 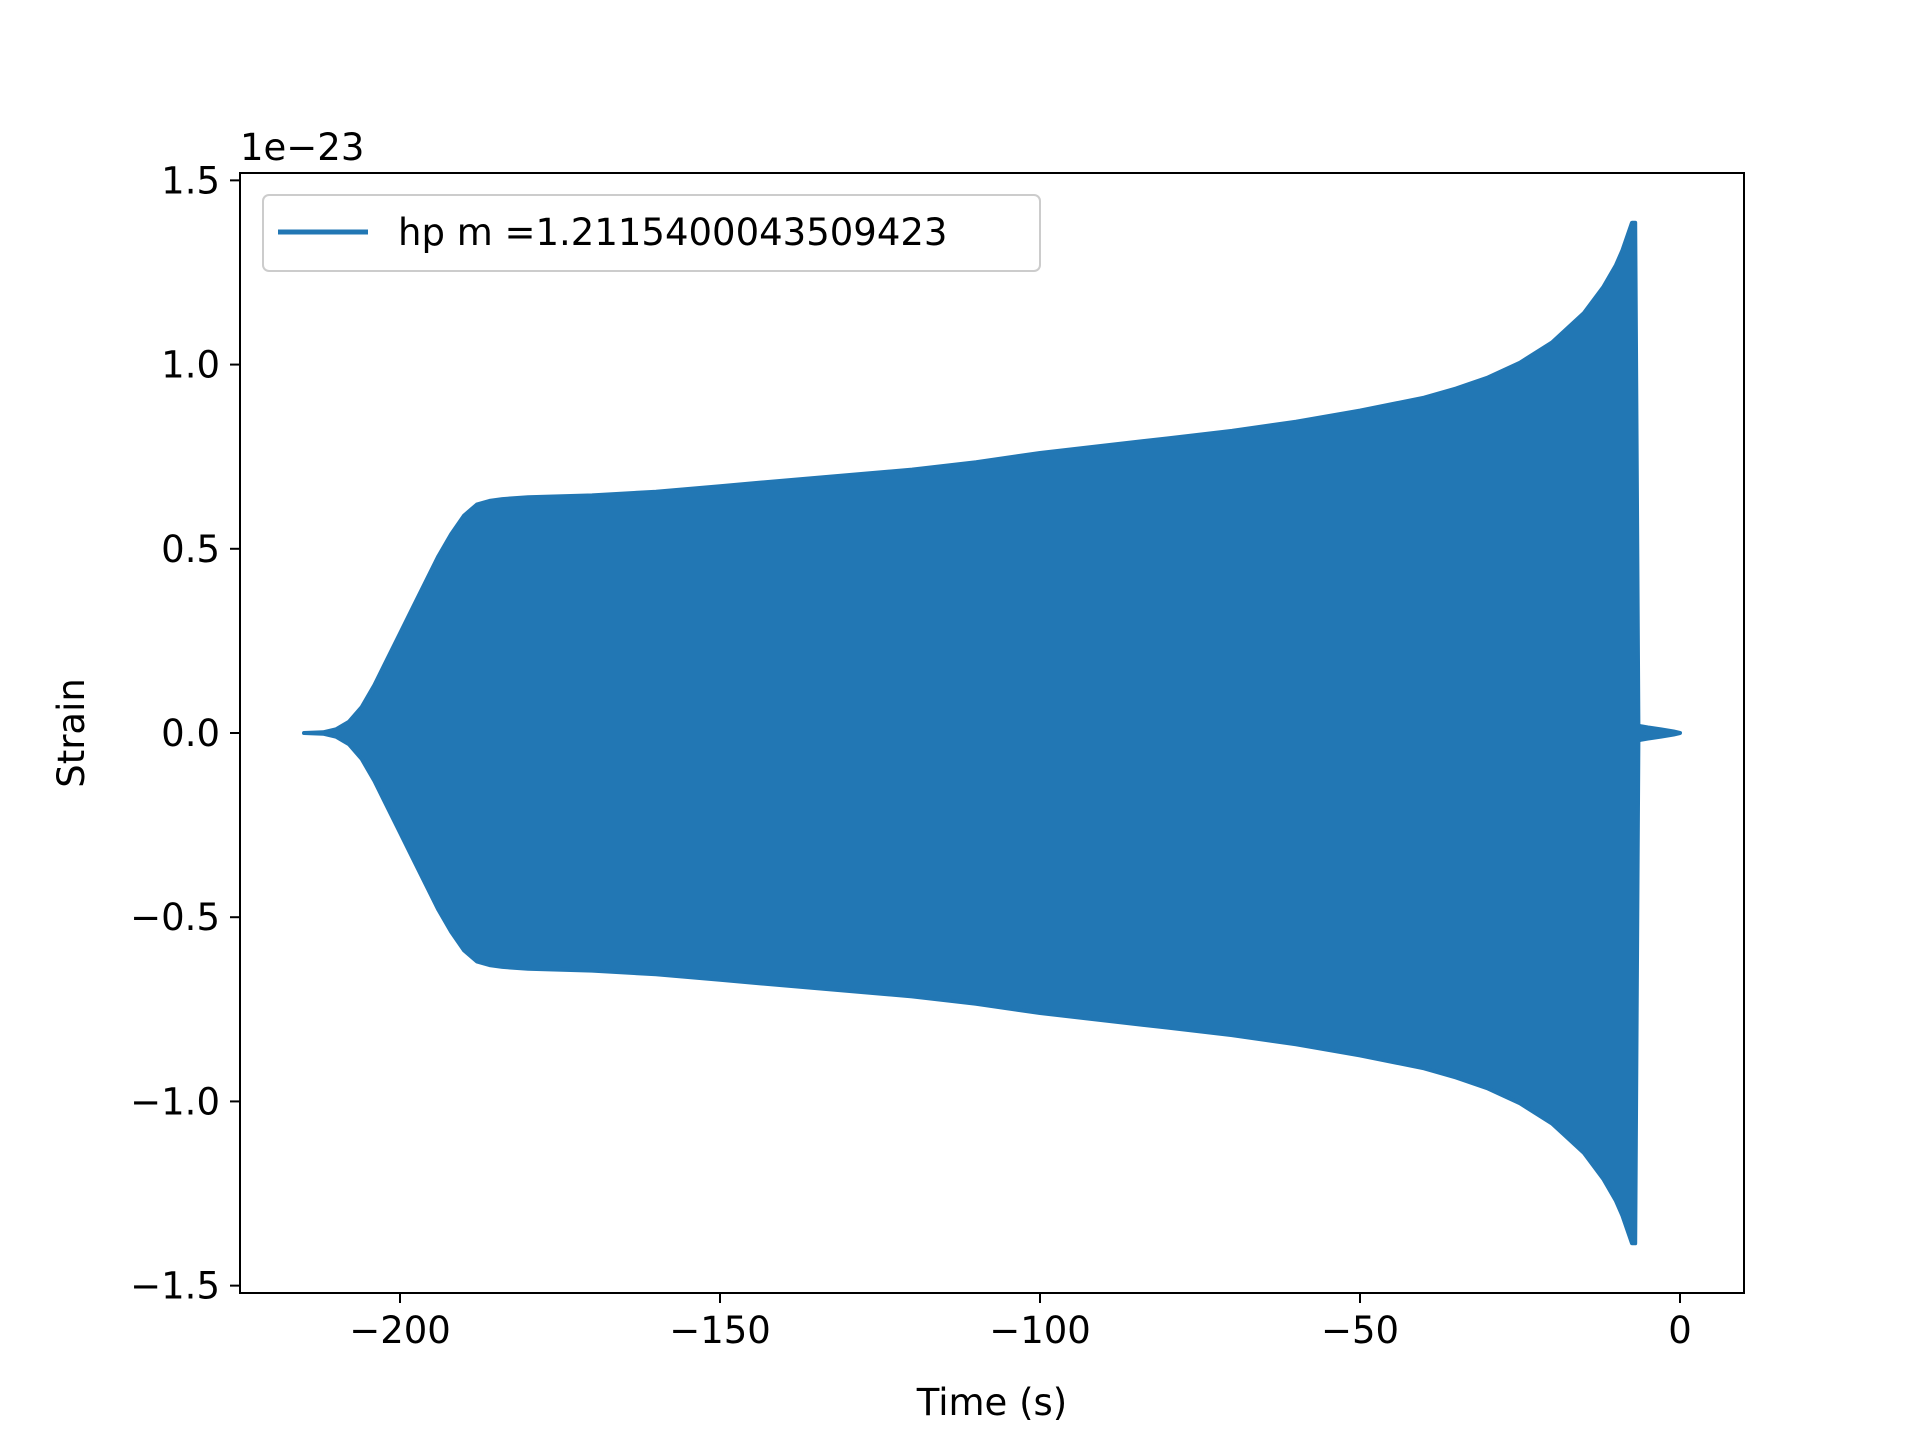 I want to click on legend-box, so click(x=651, y=233).